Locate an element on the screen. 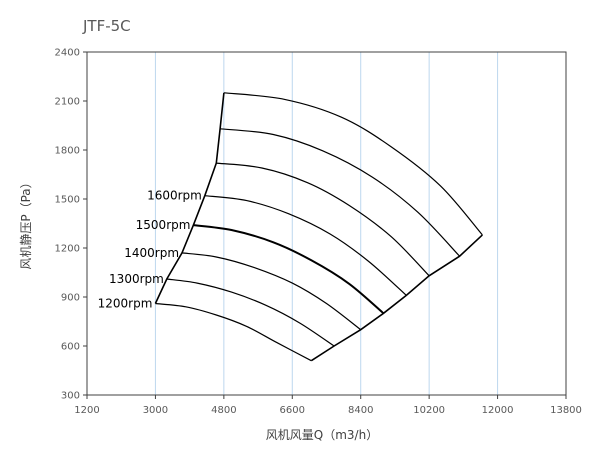 The width and height of the screenshot is (589, 472). y-tick-label: 900 is located at coordinates (70, 298).